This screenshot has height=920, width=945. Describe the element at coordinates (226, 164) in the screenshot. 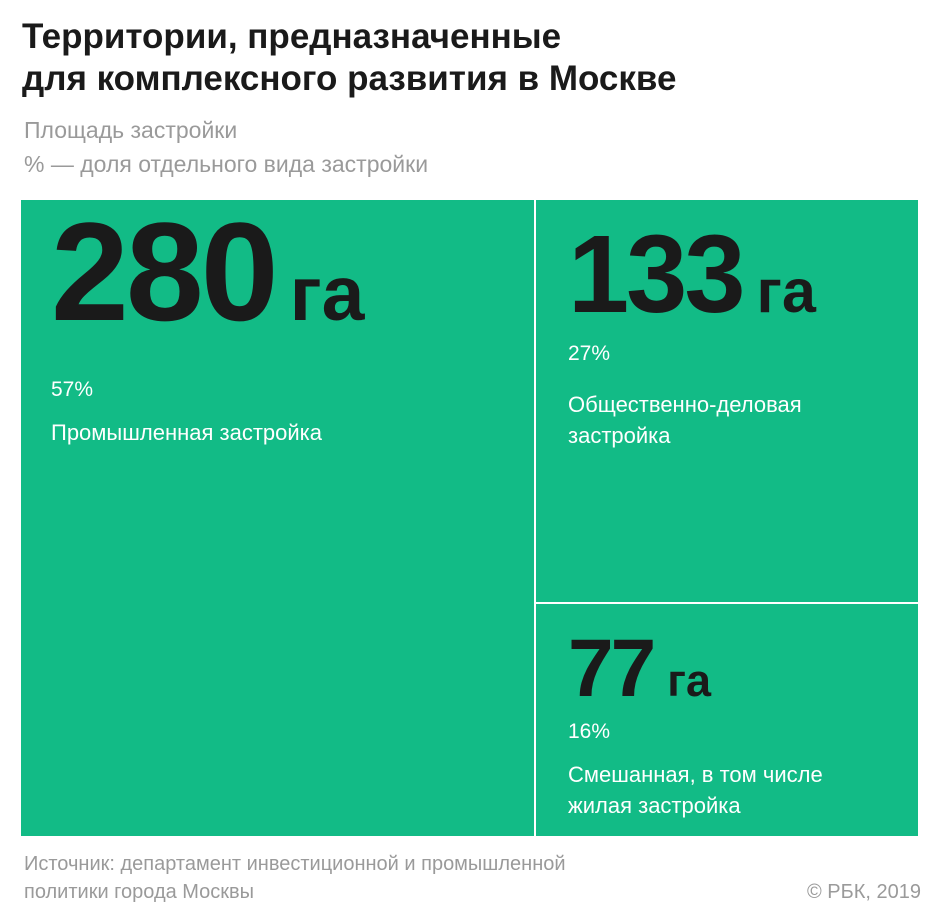

I see `subtitle-share: % — доля отдельного вида застройки` at that location.